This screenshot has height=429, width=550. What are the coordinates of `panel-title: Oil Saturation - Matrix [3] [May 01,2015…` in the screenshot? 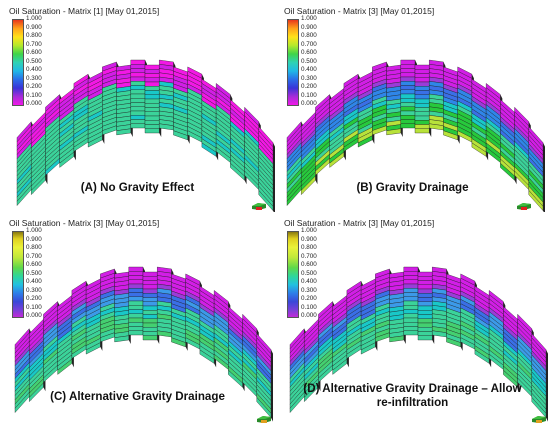 It's located at (359, 223).